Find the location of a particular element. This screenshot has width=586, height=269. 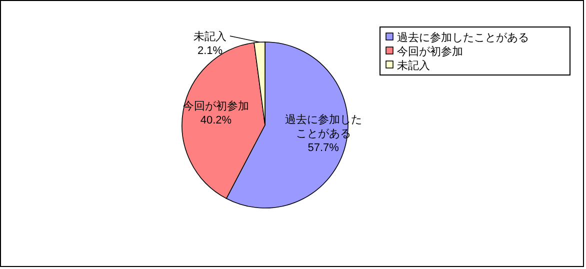

data-label: 2.1% is located at coordinates (210, 51).